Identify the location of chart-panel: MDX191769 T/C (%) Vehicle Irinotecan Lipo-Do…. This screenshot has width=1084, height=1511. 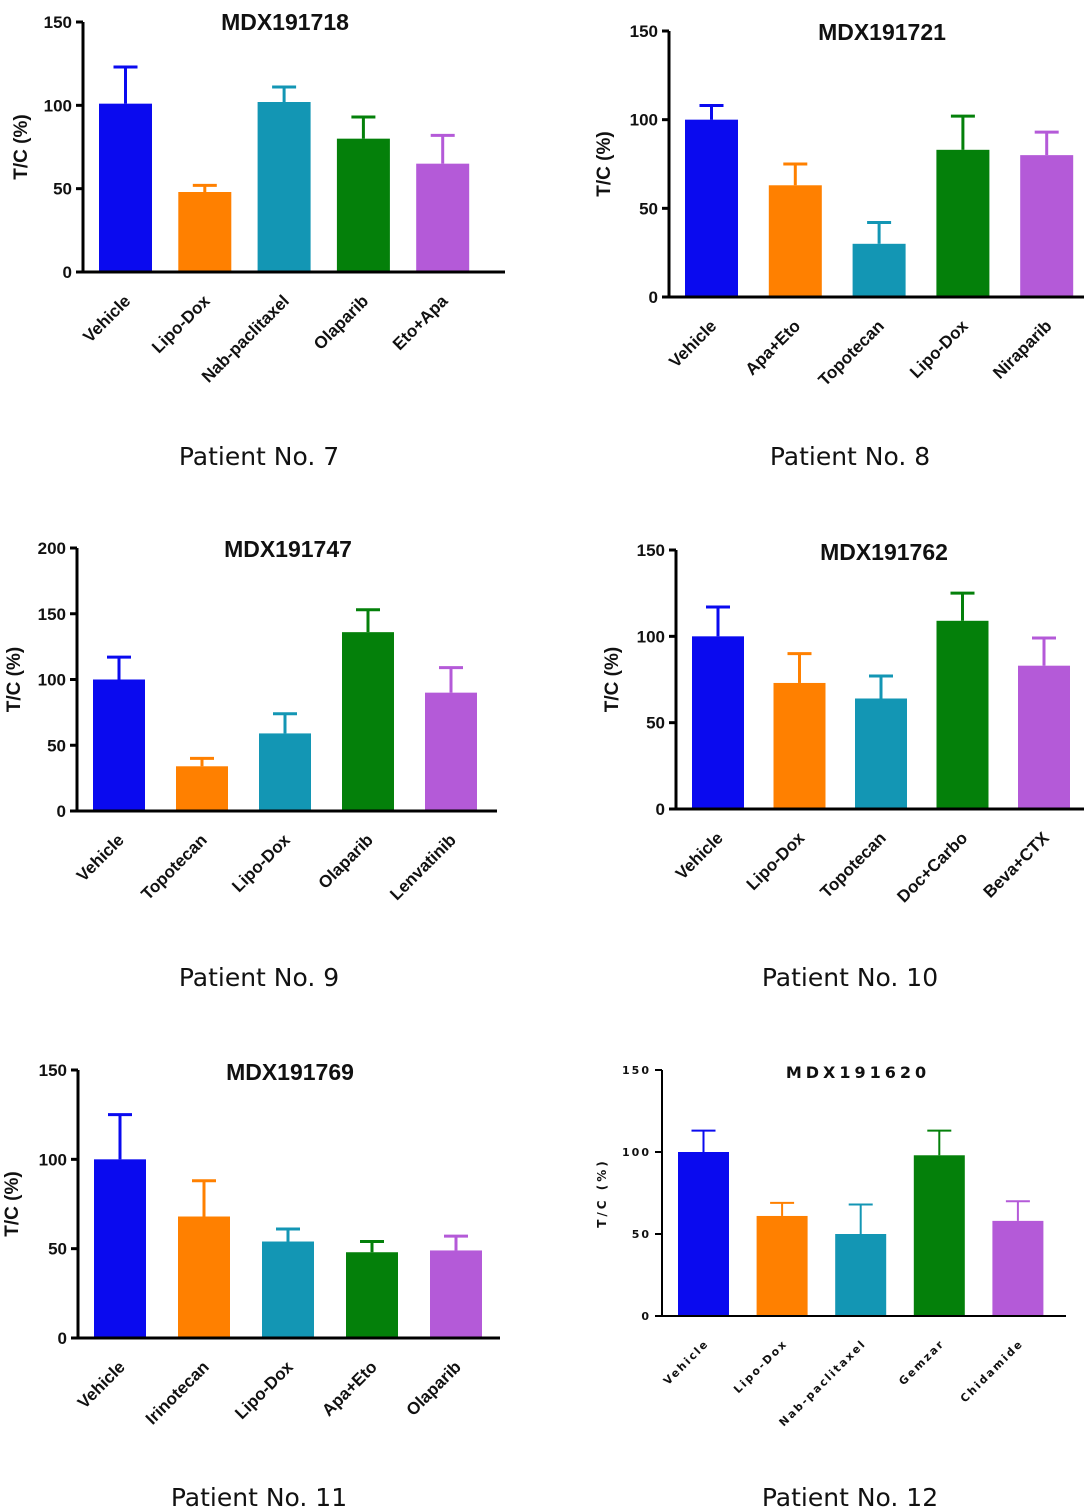
(251, 1285).